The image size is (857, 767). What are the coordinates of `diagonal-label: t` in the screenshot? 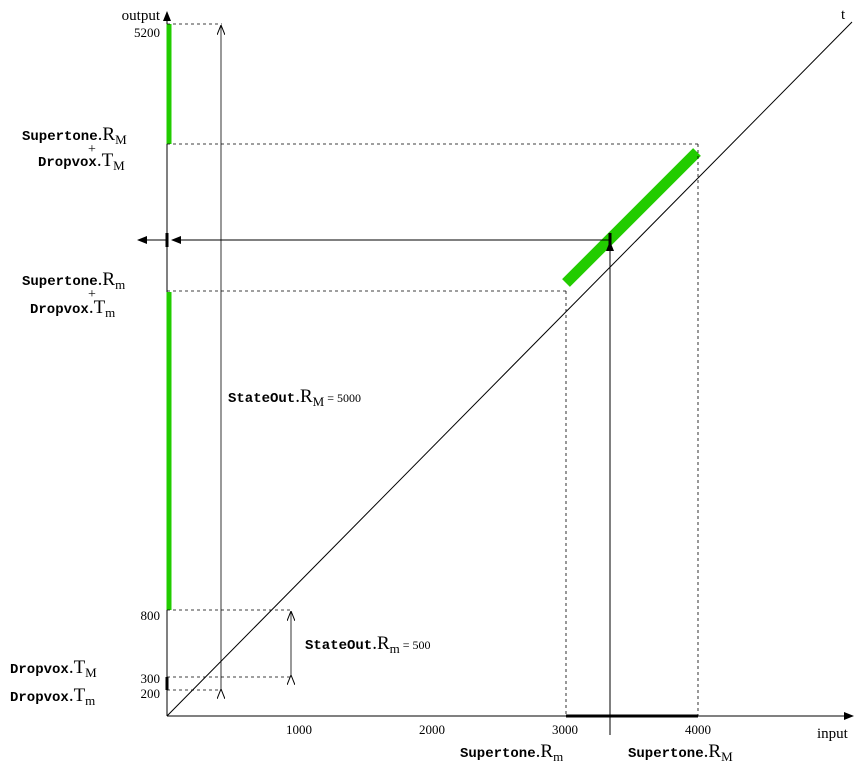 It's located at (843, 15).